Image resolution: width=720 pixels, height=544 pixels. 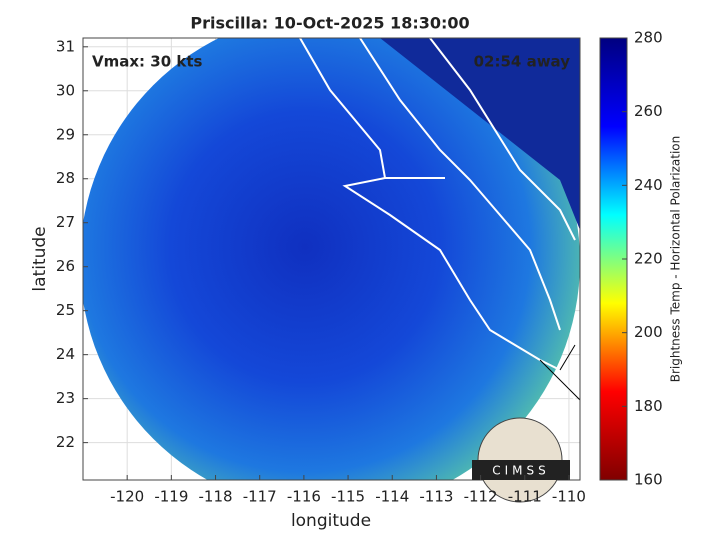 I want to click on y-tick-label: 29, so click(x=65, y=134).